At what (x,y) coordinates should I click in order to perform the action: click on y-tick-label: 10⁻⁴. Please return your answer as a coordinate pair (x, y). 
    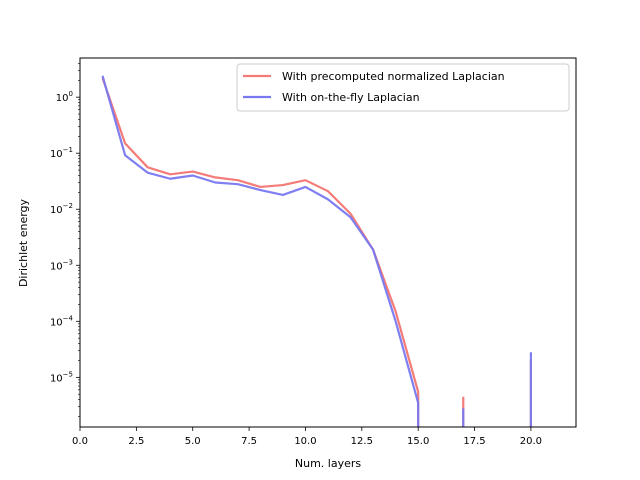
    Looking at the image, I should click on (62, 321).